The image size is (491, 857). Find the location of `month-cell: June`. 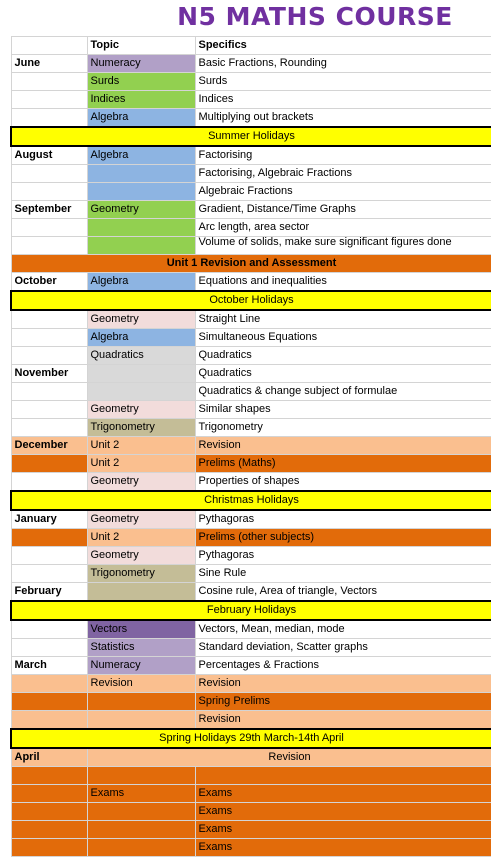

month-cell: June is located at coordinates (49, 63).